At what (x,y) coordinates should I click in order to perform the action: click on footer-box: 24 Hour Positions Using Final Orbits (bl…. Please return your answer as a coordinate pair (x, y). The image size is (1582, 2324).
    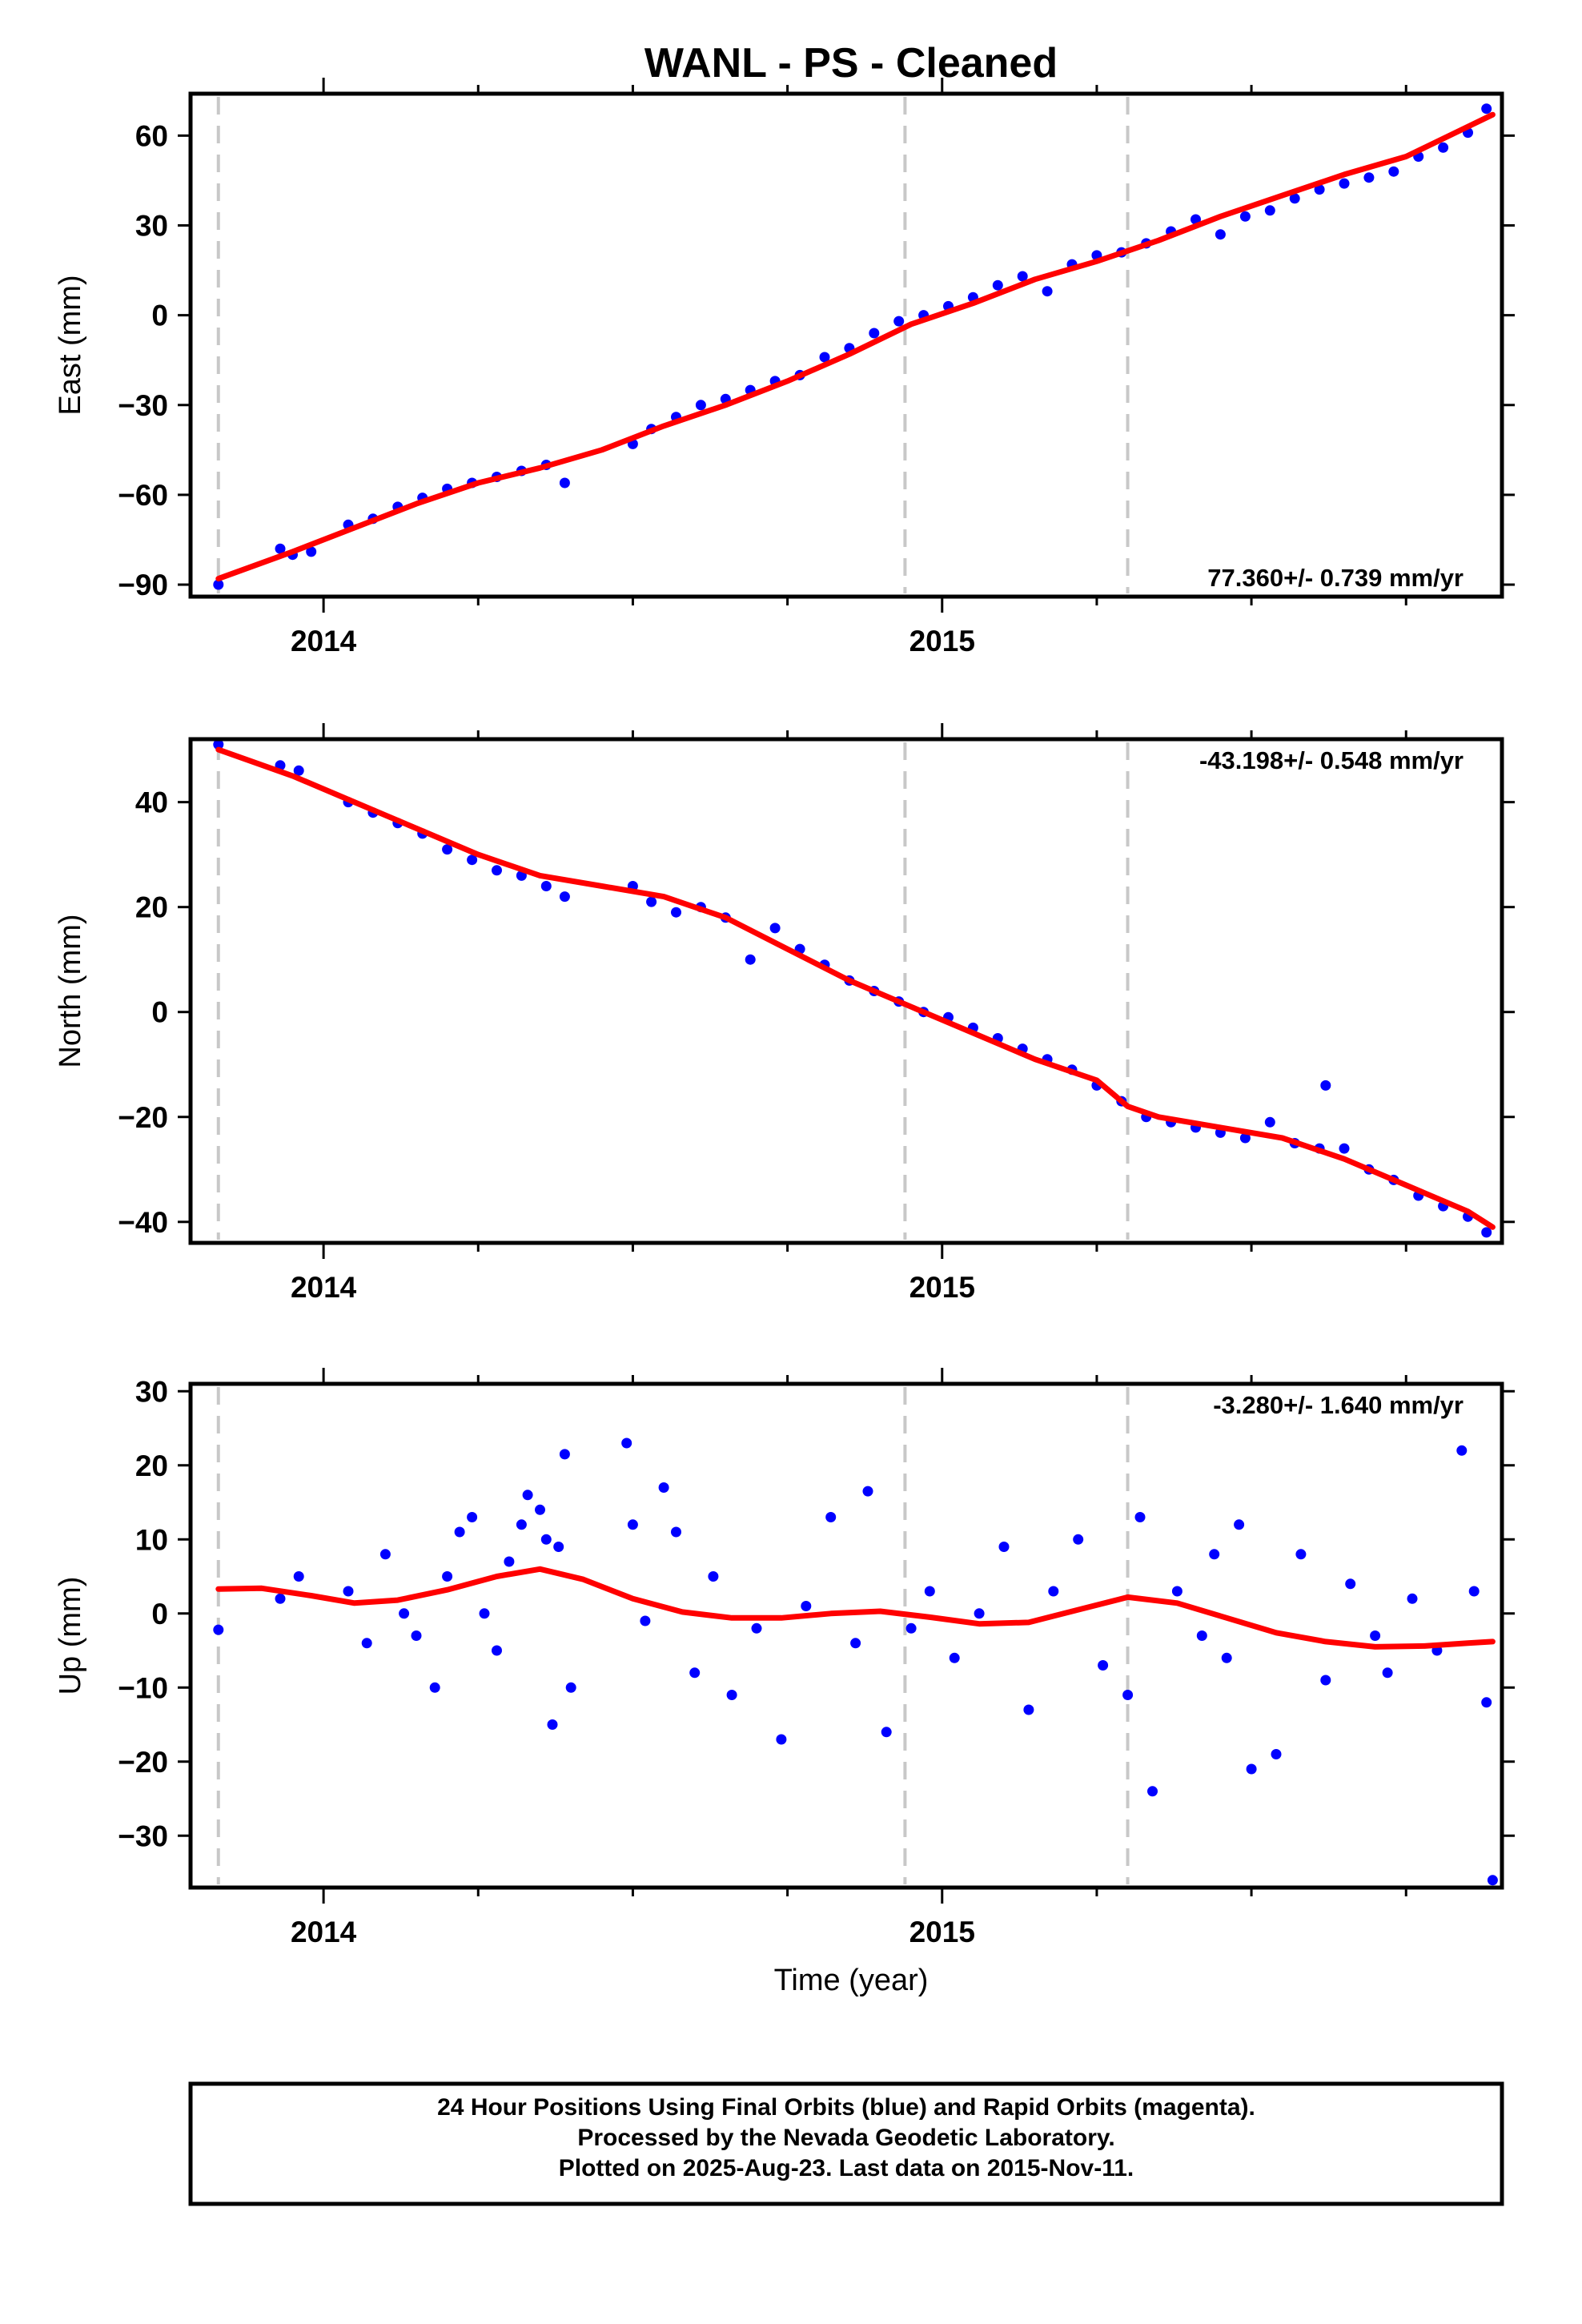
    Looking at the image, I should click on (846, 2143).